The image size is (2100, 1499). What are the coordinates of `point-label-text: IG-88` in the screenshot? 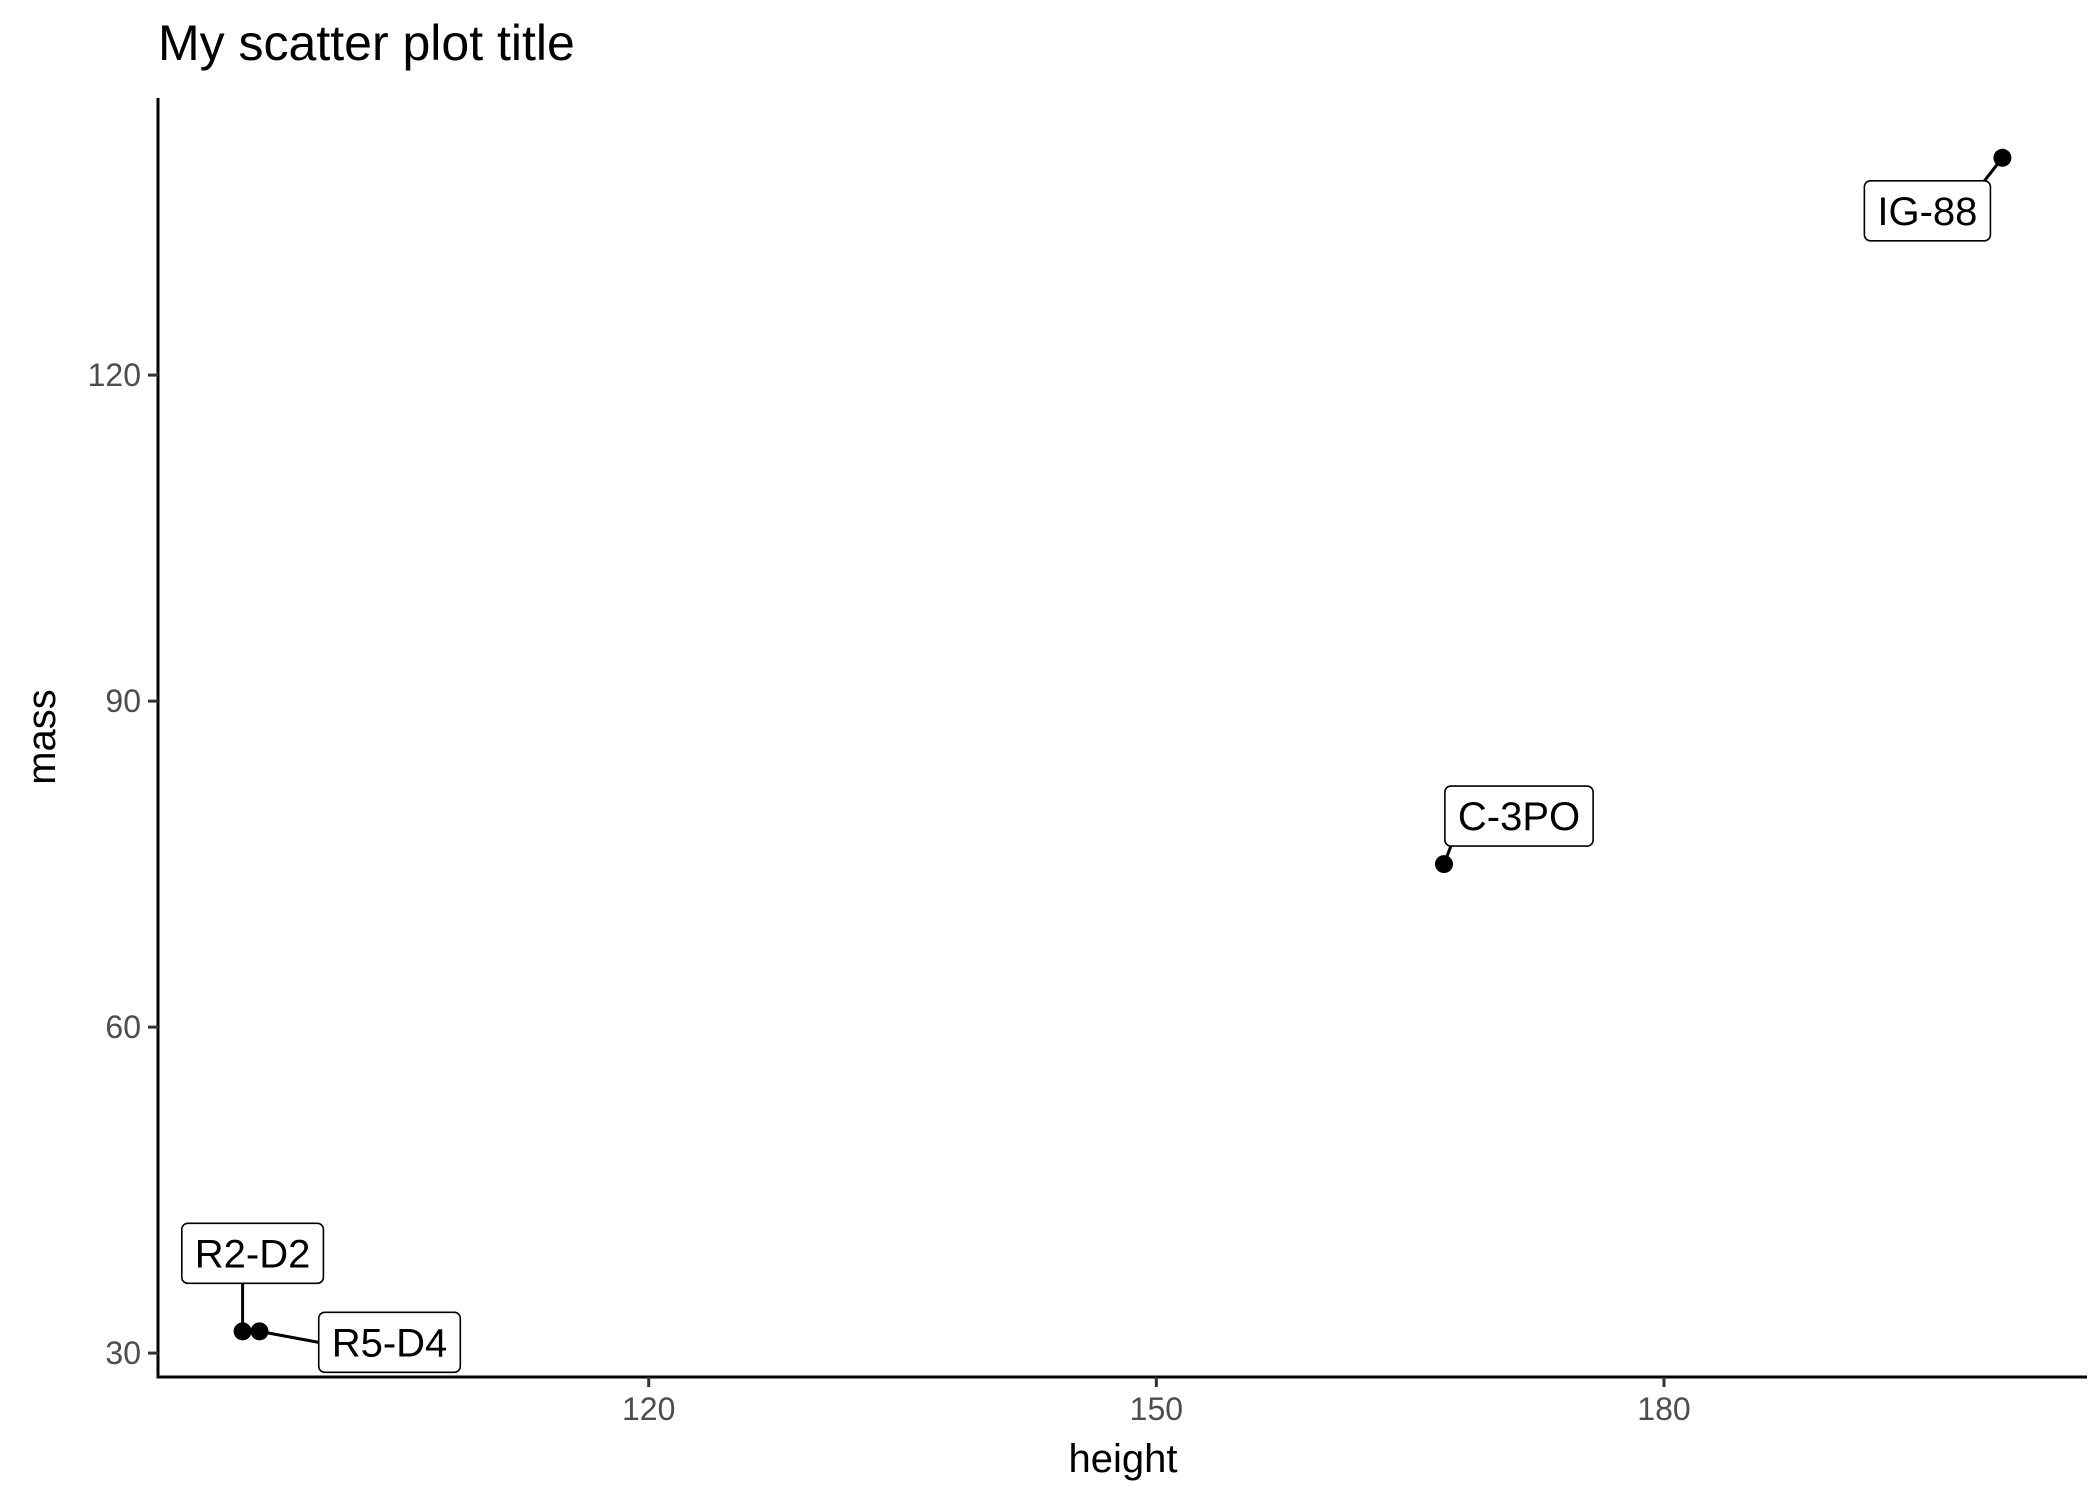 It's located at (1927, 212).